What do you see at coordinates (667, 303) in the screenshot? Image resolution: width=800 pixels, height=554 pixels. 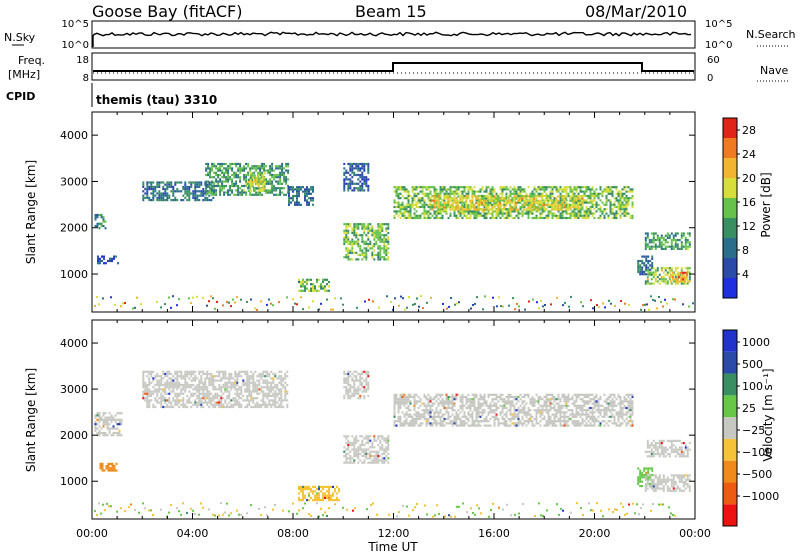 I see `noise-cell` at bounding box center [667, 303].